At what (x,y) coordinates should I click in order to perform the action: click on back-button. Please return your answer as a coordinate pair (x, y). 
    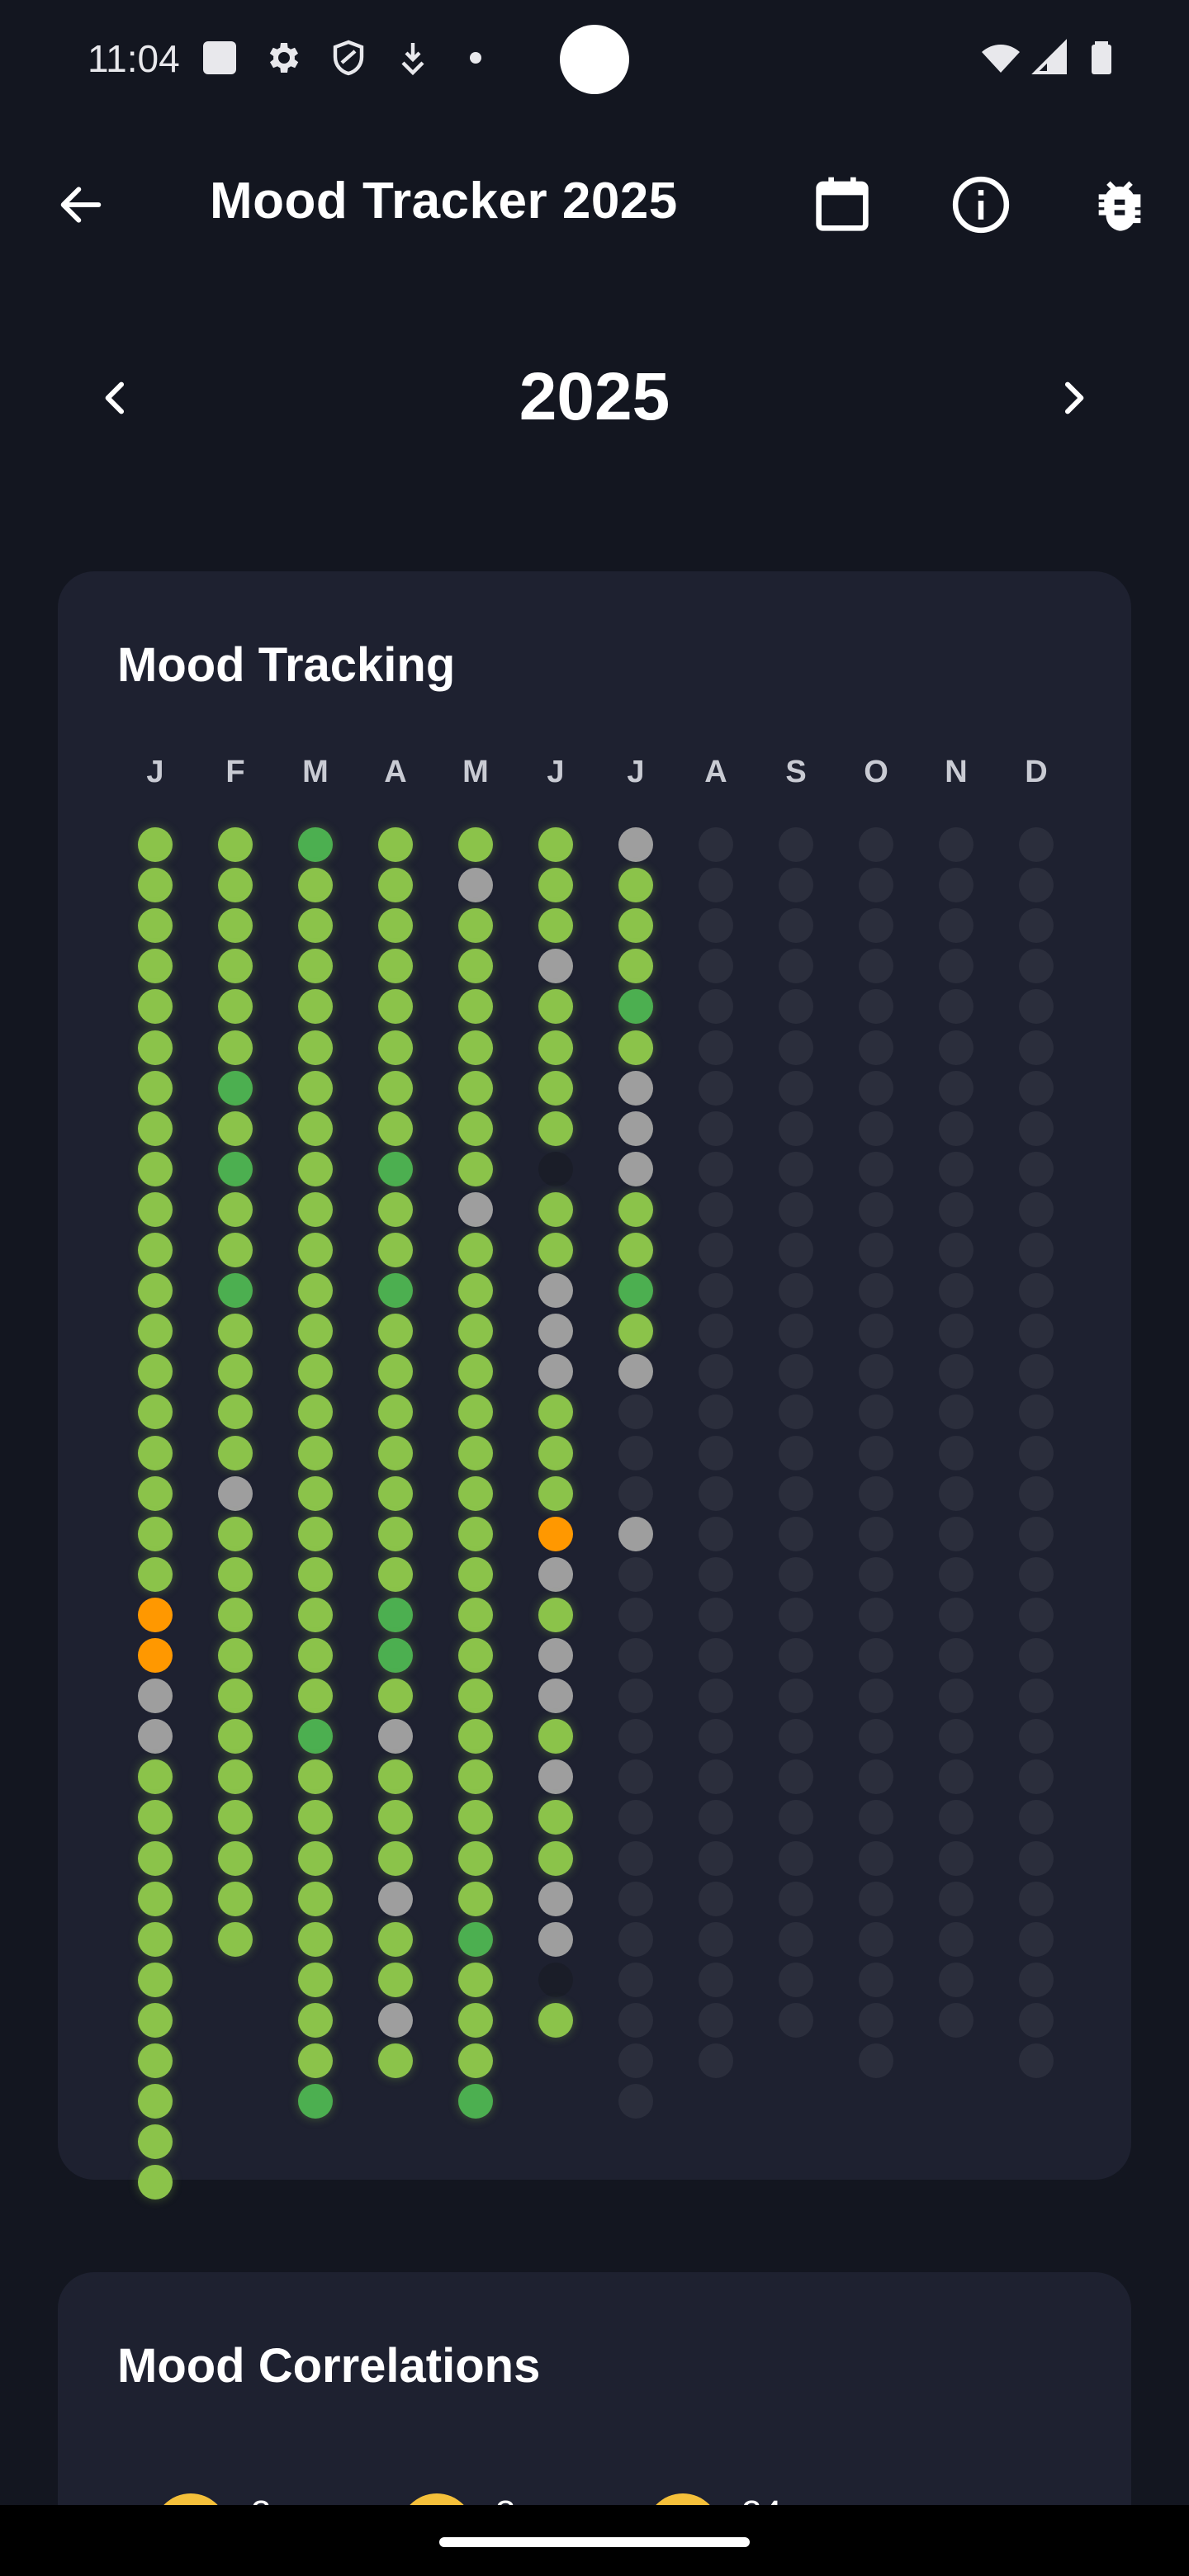
    Looking at the image, I should click on (81, 204).